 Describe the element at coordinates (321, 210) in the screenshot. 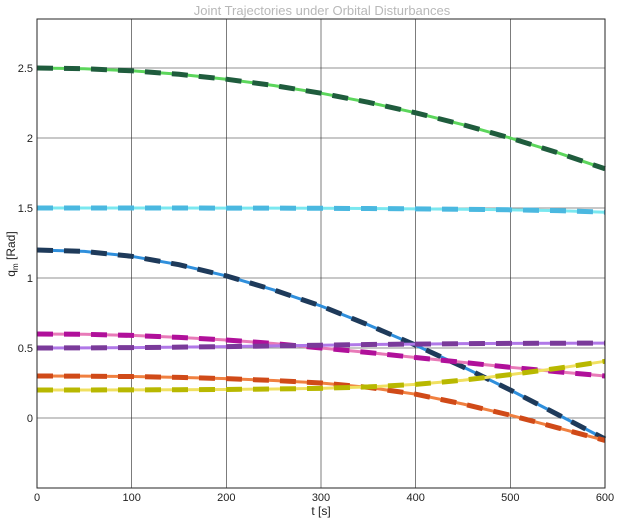

I see `series-1-dashed-line` at that location.